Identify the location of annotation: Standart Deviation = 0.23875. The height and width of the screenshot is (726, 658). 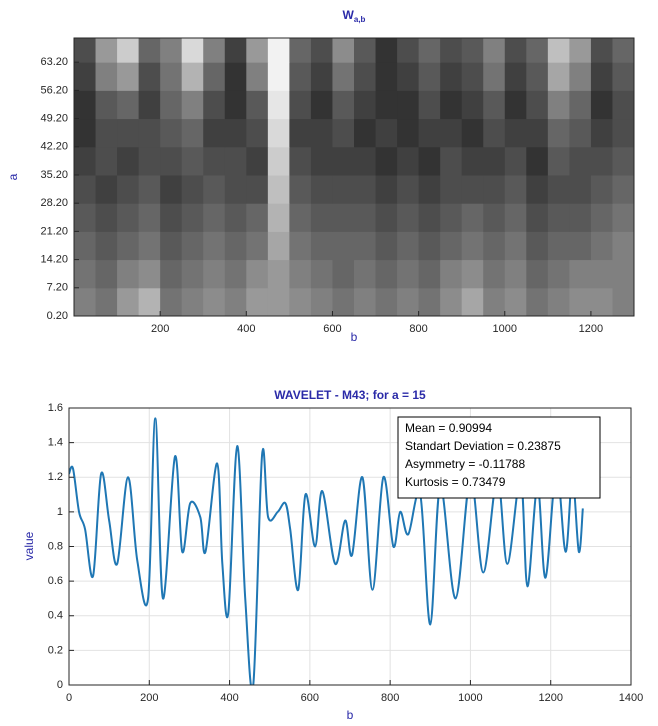
(483, 446).